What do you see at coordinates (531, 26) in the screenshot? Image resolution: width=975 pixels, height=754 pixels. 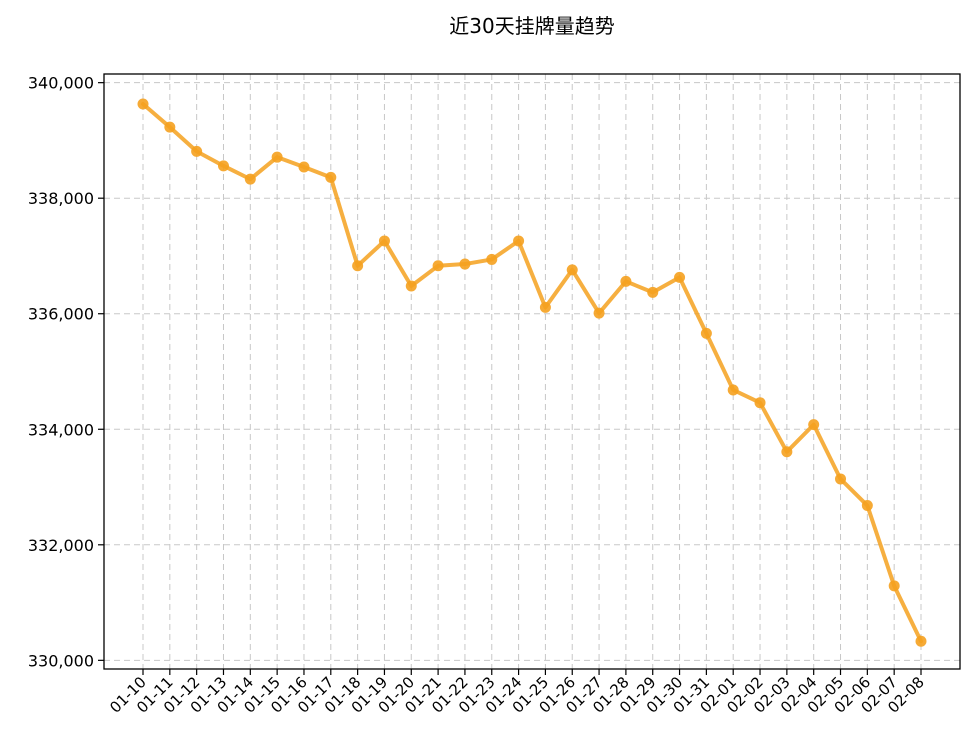 I see `chart-title: 近30天挂牌量趋势` at bounding box center [531, 26].